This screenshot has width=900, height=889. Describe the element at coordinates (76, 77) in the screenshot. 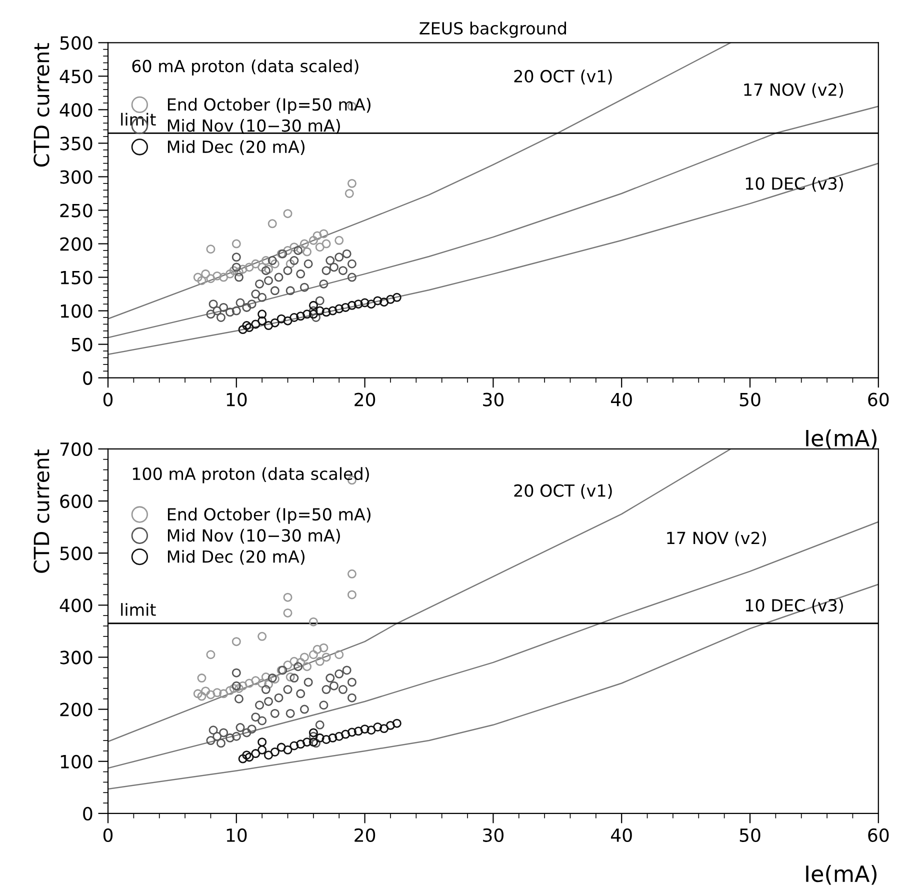

I see `y-tick-label: 450` at that location.